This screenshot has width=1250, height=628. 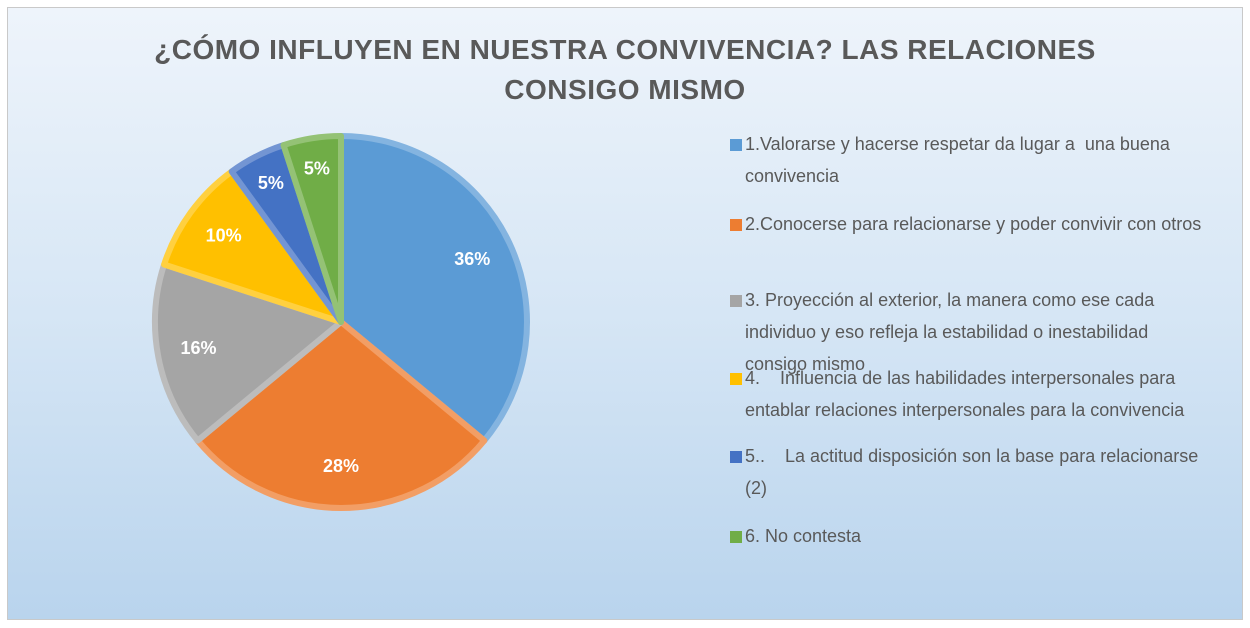 What do you see at coordinates (803, 536) in the screenshot?
I see `legend-label: 6. No contesta` at bounding box center [803, 536].